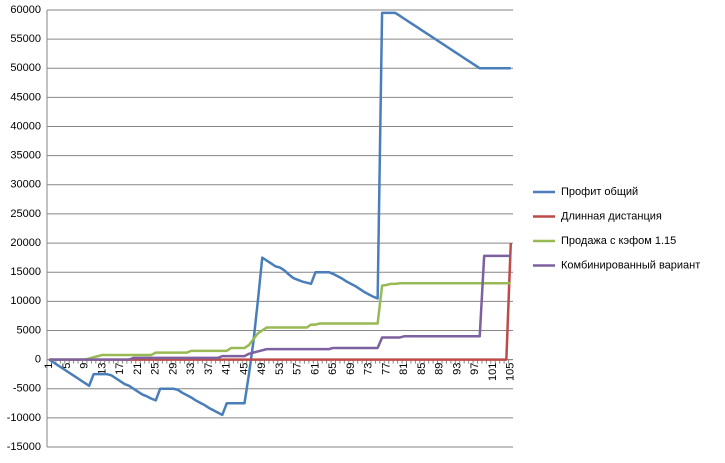 The image size is (725, 463). What do you see at coordinates (25, 97) in the screenshot?
I see `y-tick-label: 45000` at bounding box center [25, 97].